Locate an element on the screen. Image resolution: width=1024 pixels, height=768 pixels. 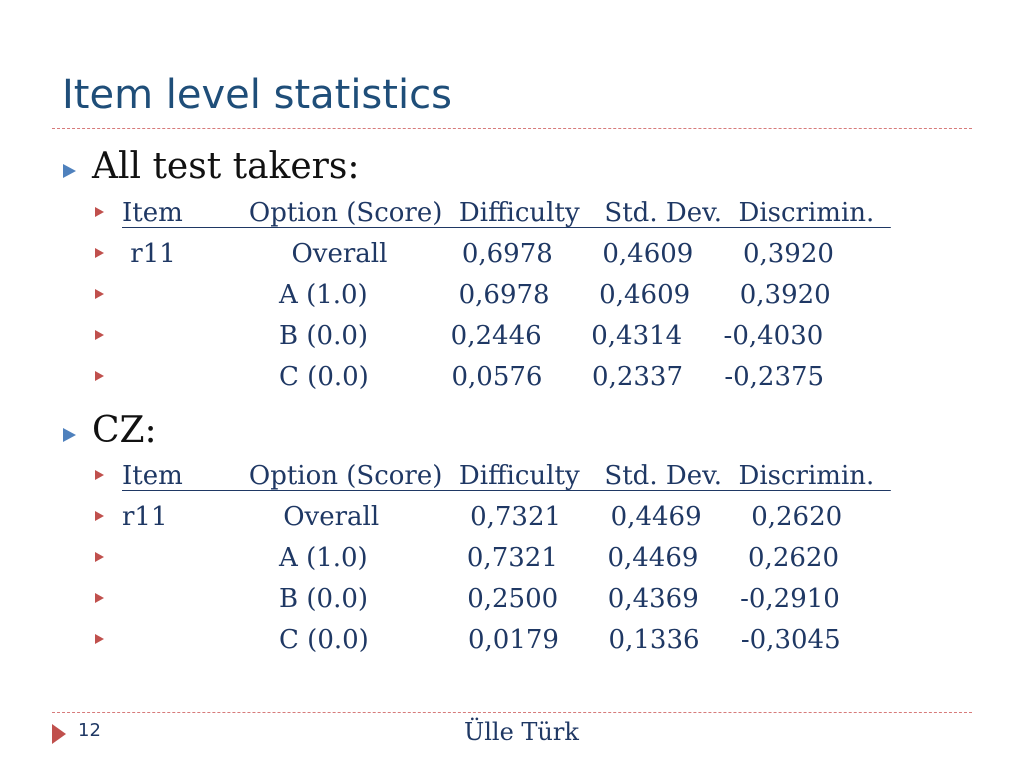
table-row: C (0.0) 0,0179 0,1336 -0,3045 is located at coordinates (468, 670).